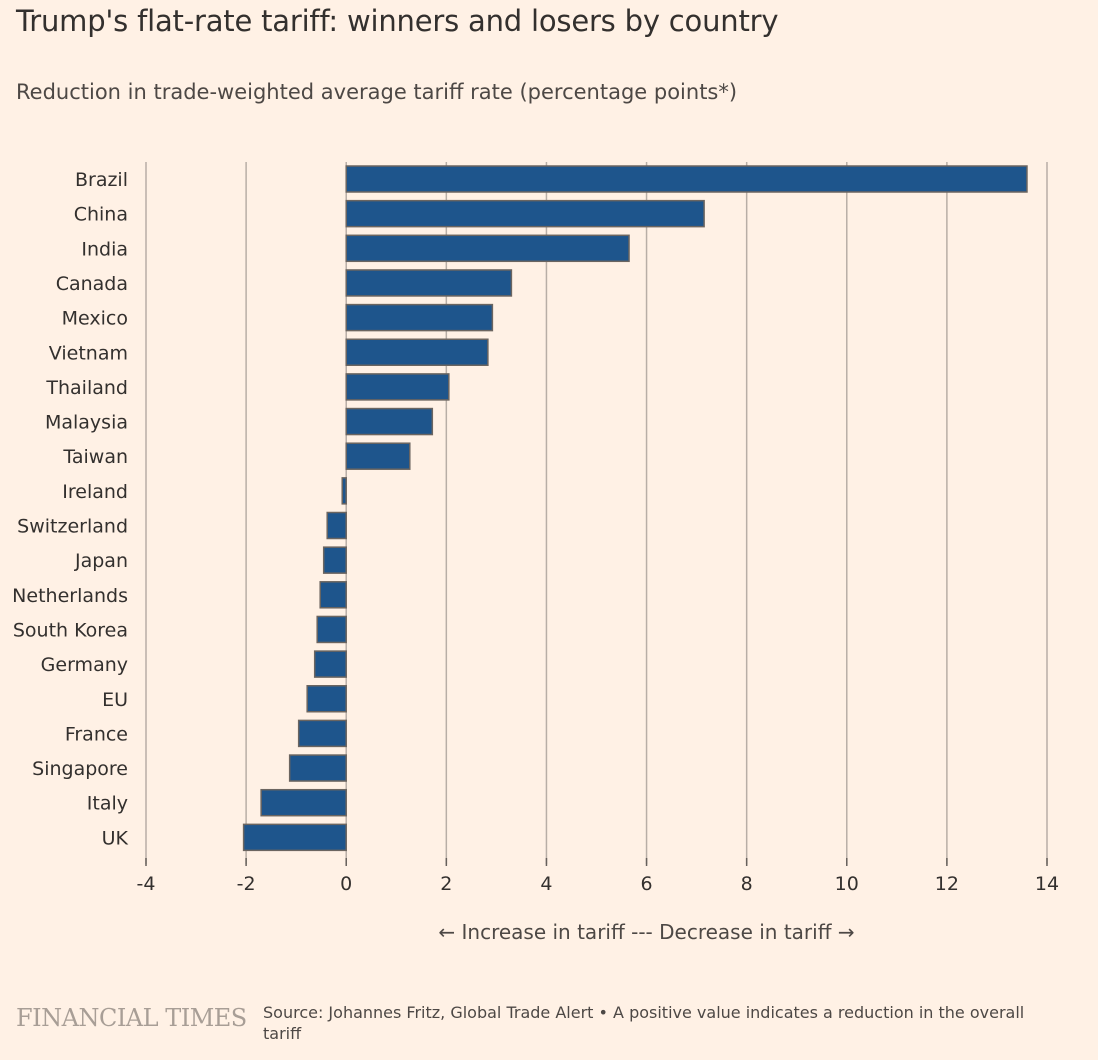 The height and width of the screenshot is (1060, 1098). Describe the element at coordinates (80, 769) in the screenshot. I see `category-label: Singapore` at that location.